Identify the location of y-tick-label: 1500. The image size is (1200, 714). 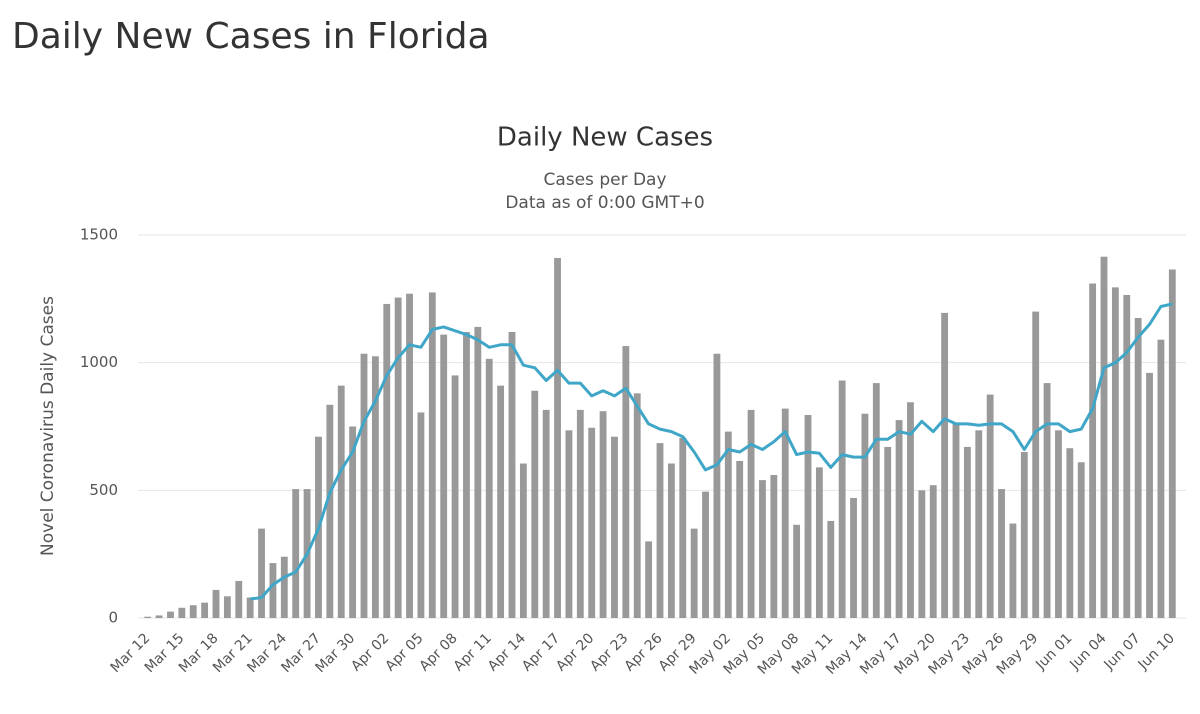
(99, 235).